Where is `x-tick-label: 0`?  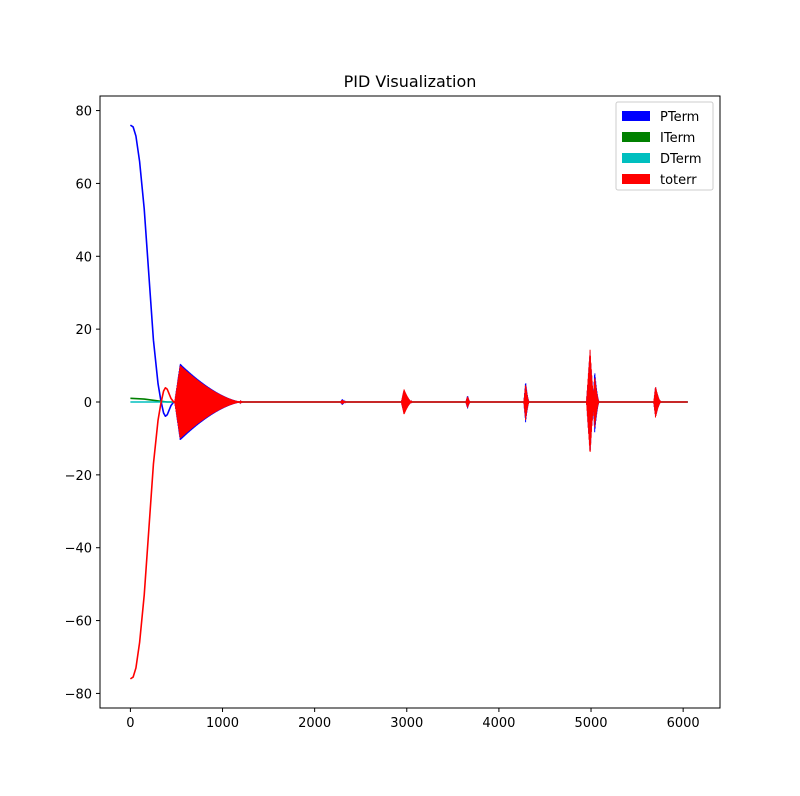
x-tick-label: 0 is located at coordinates (130, 723).